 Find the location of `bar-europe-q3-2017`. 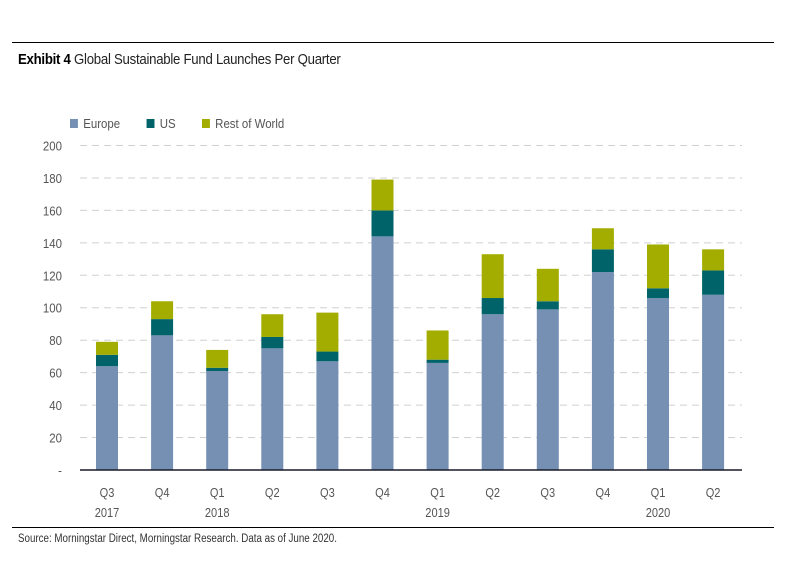

bar-europe-q3-2017 is located at coordinates (107, 418).